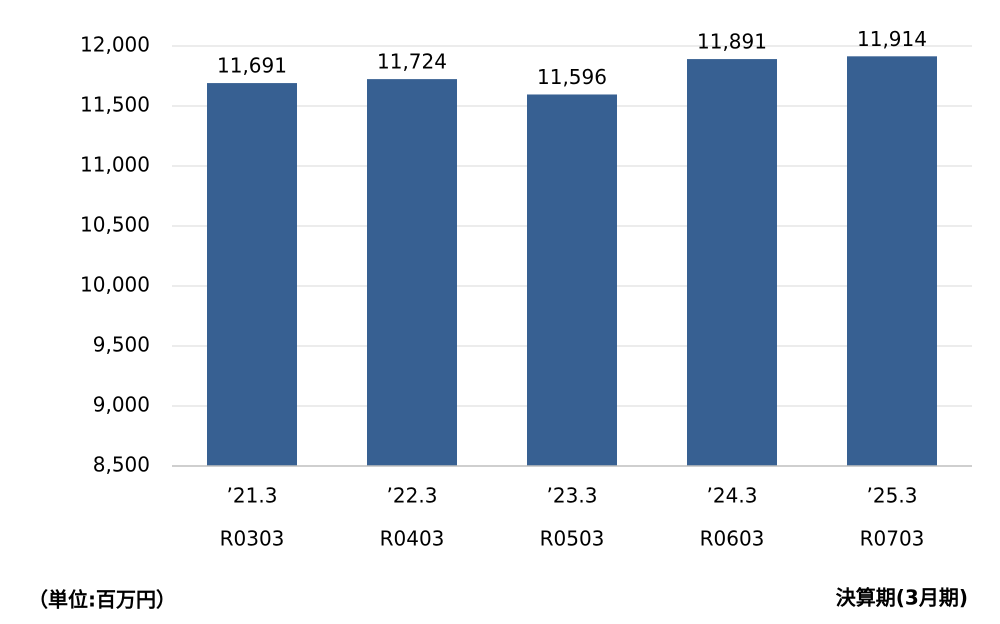  Describe the element at coordinates (115, 105) in the screenshot. I see `y-tick-label: 11,500` at that location.